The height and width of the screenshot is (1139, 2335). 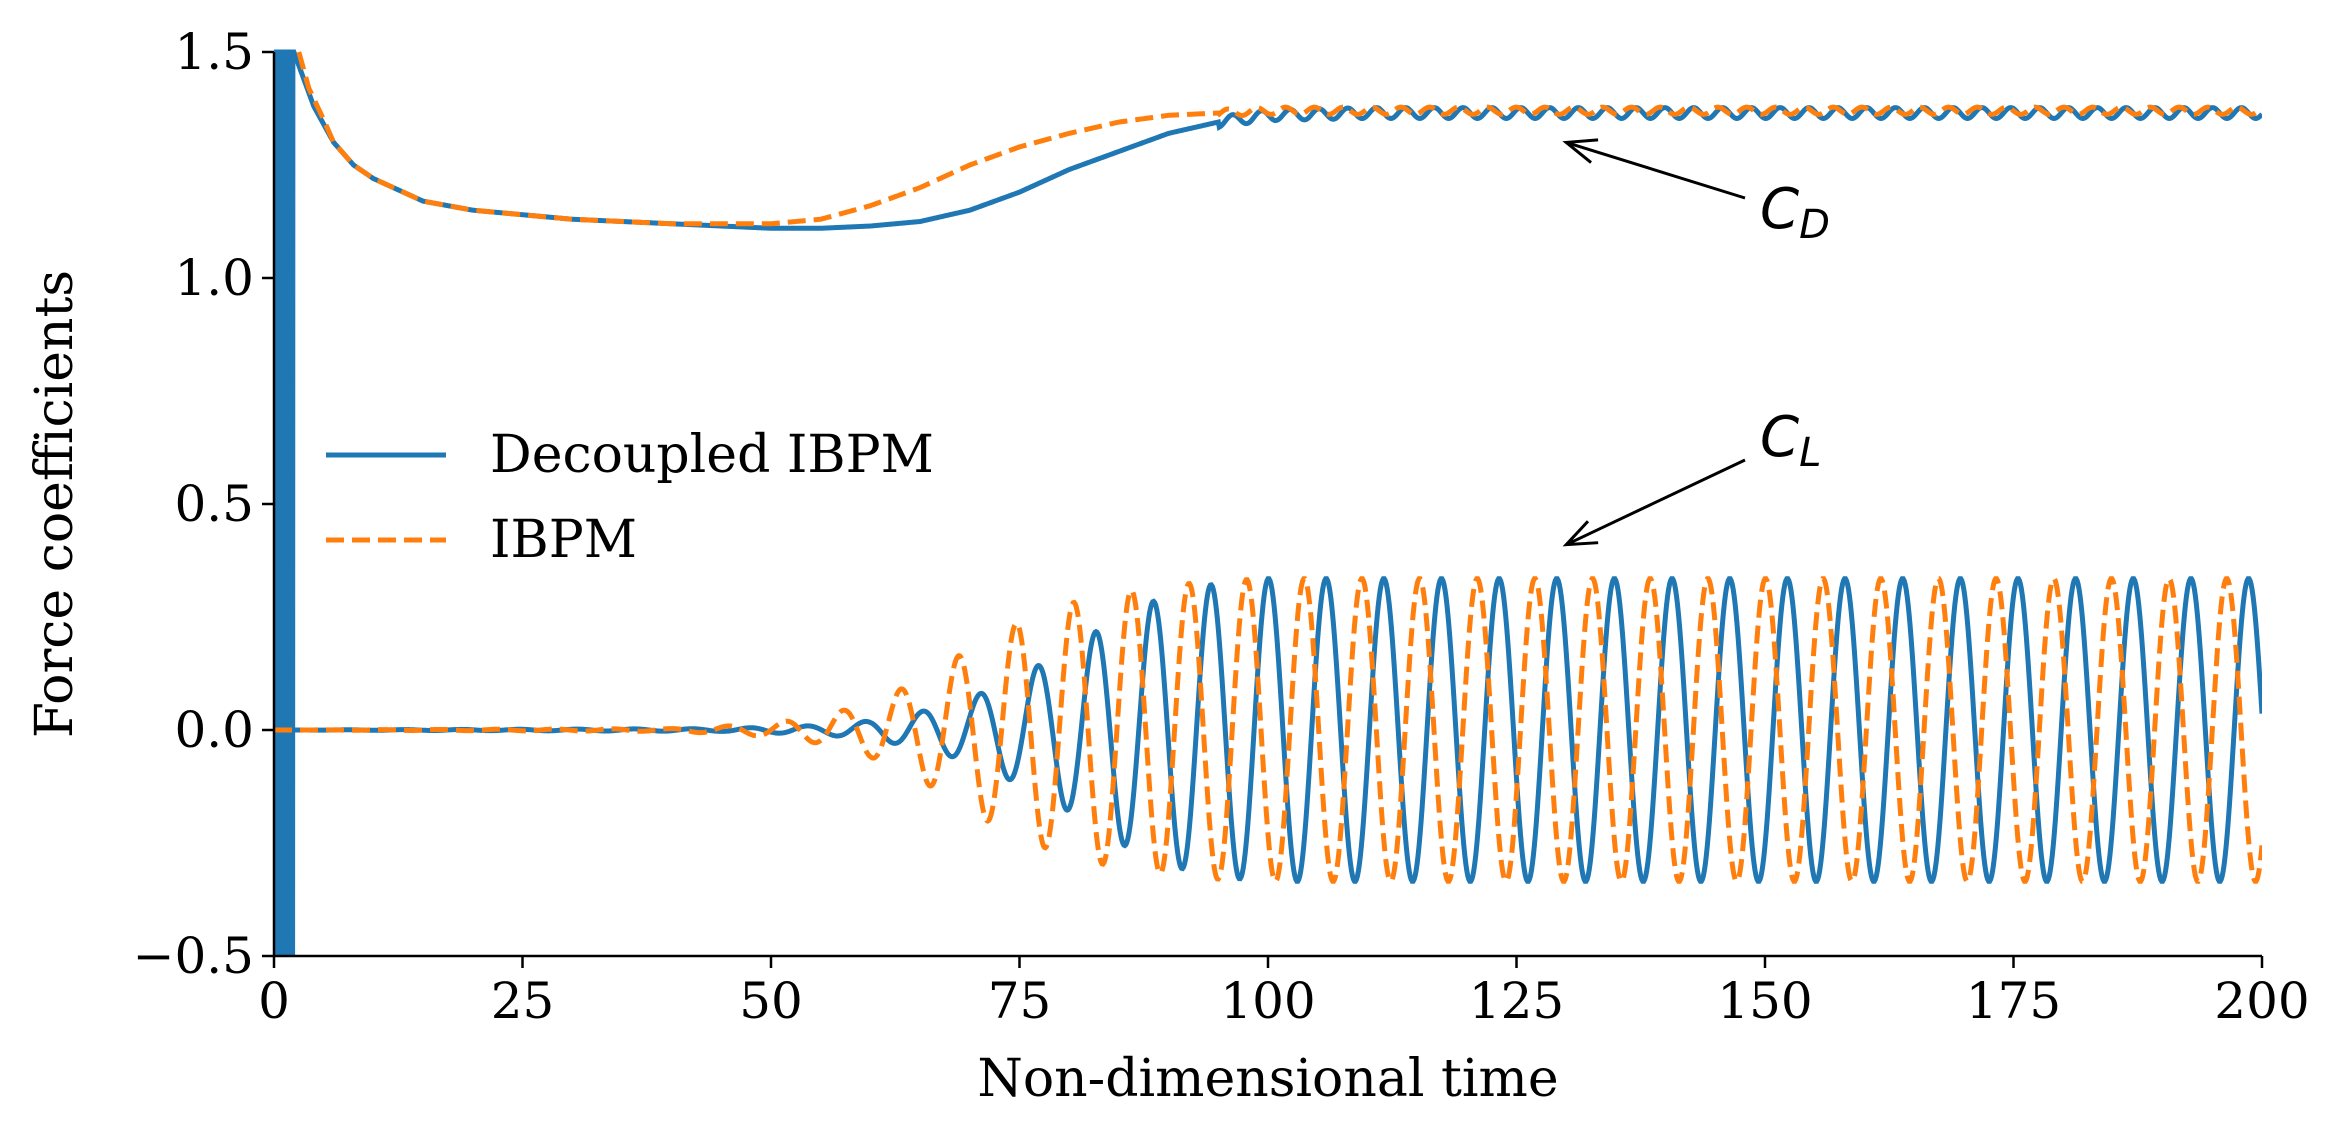 What do you see at coordinates (2261, 1001) in the screenshot?
I see `x-tick-label: 200` at bounding box center [2261, 1001].